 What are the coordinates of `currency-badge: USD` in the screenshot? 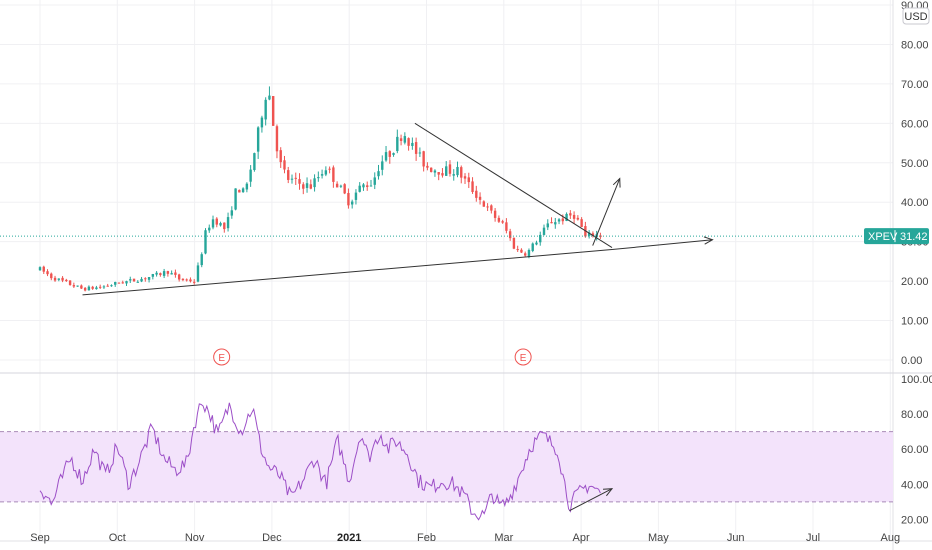 It's located at (916, 16).